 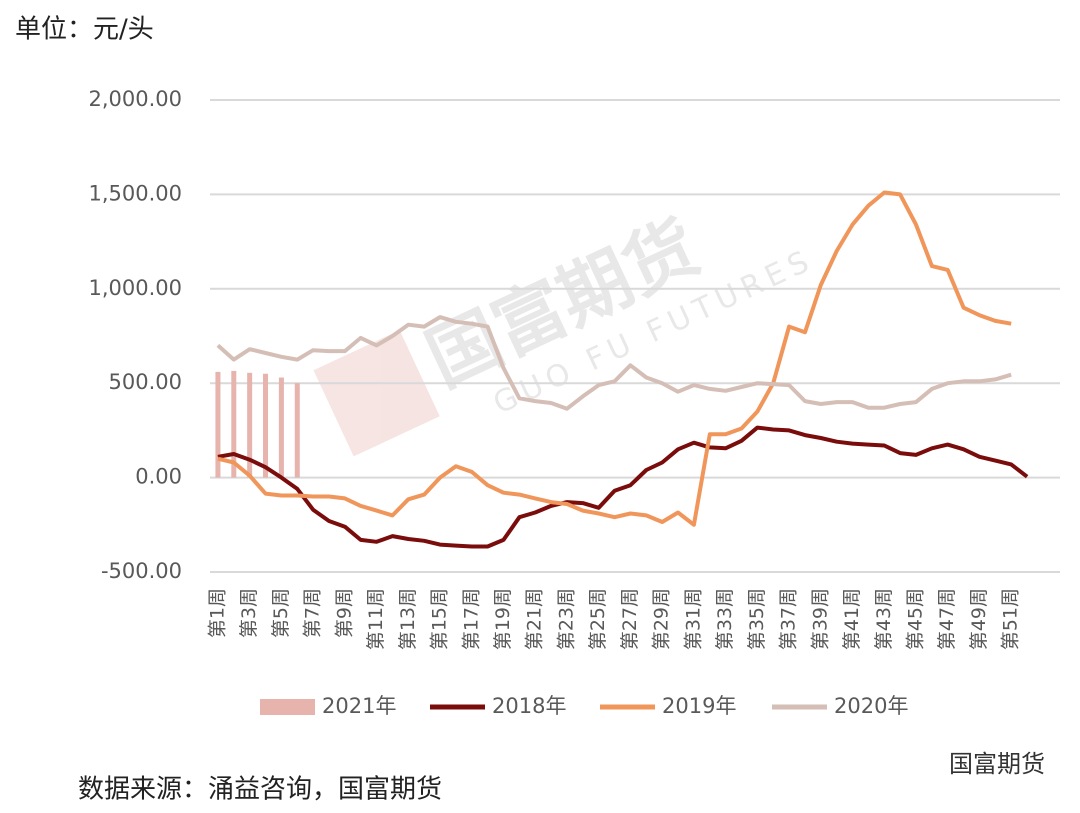 I want to click on x-tick-label: 第5周, so click(x=281, y=613).